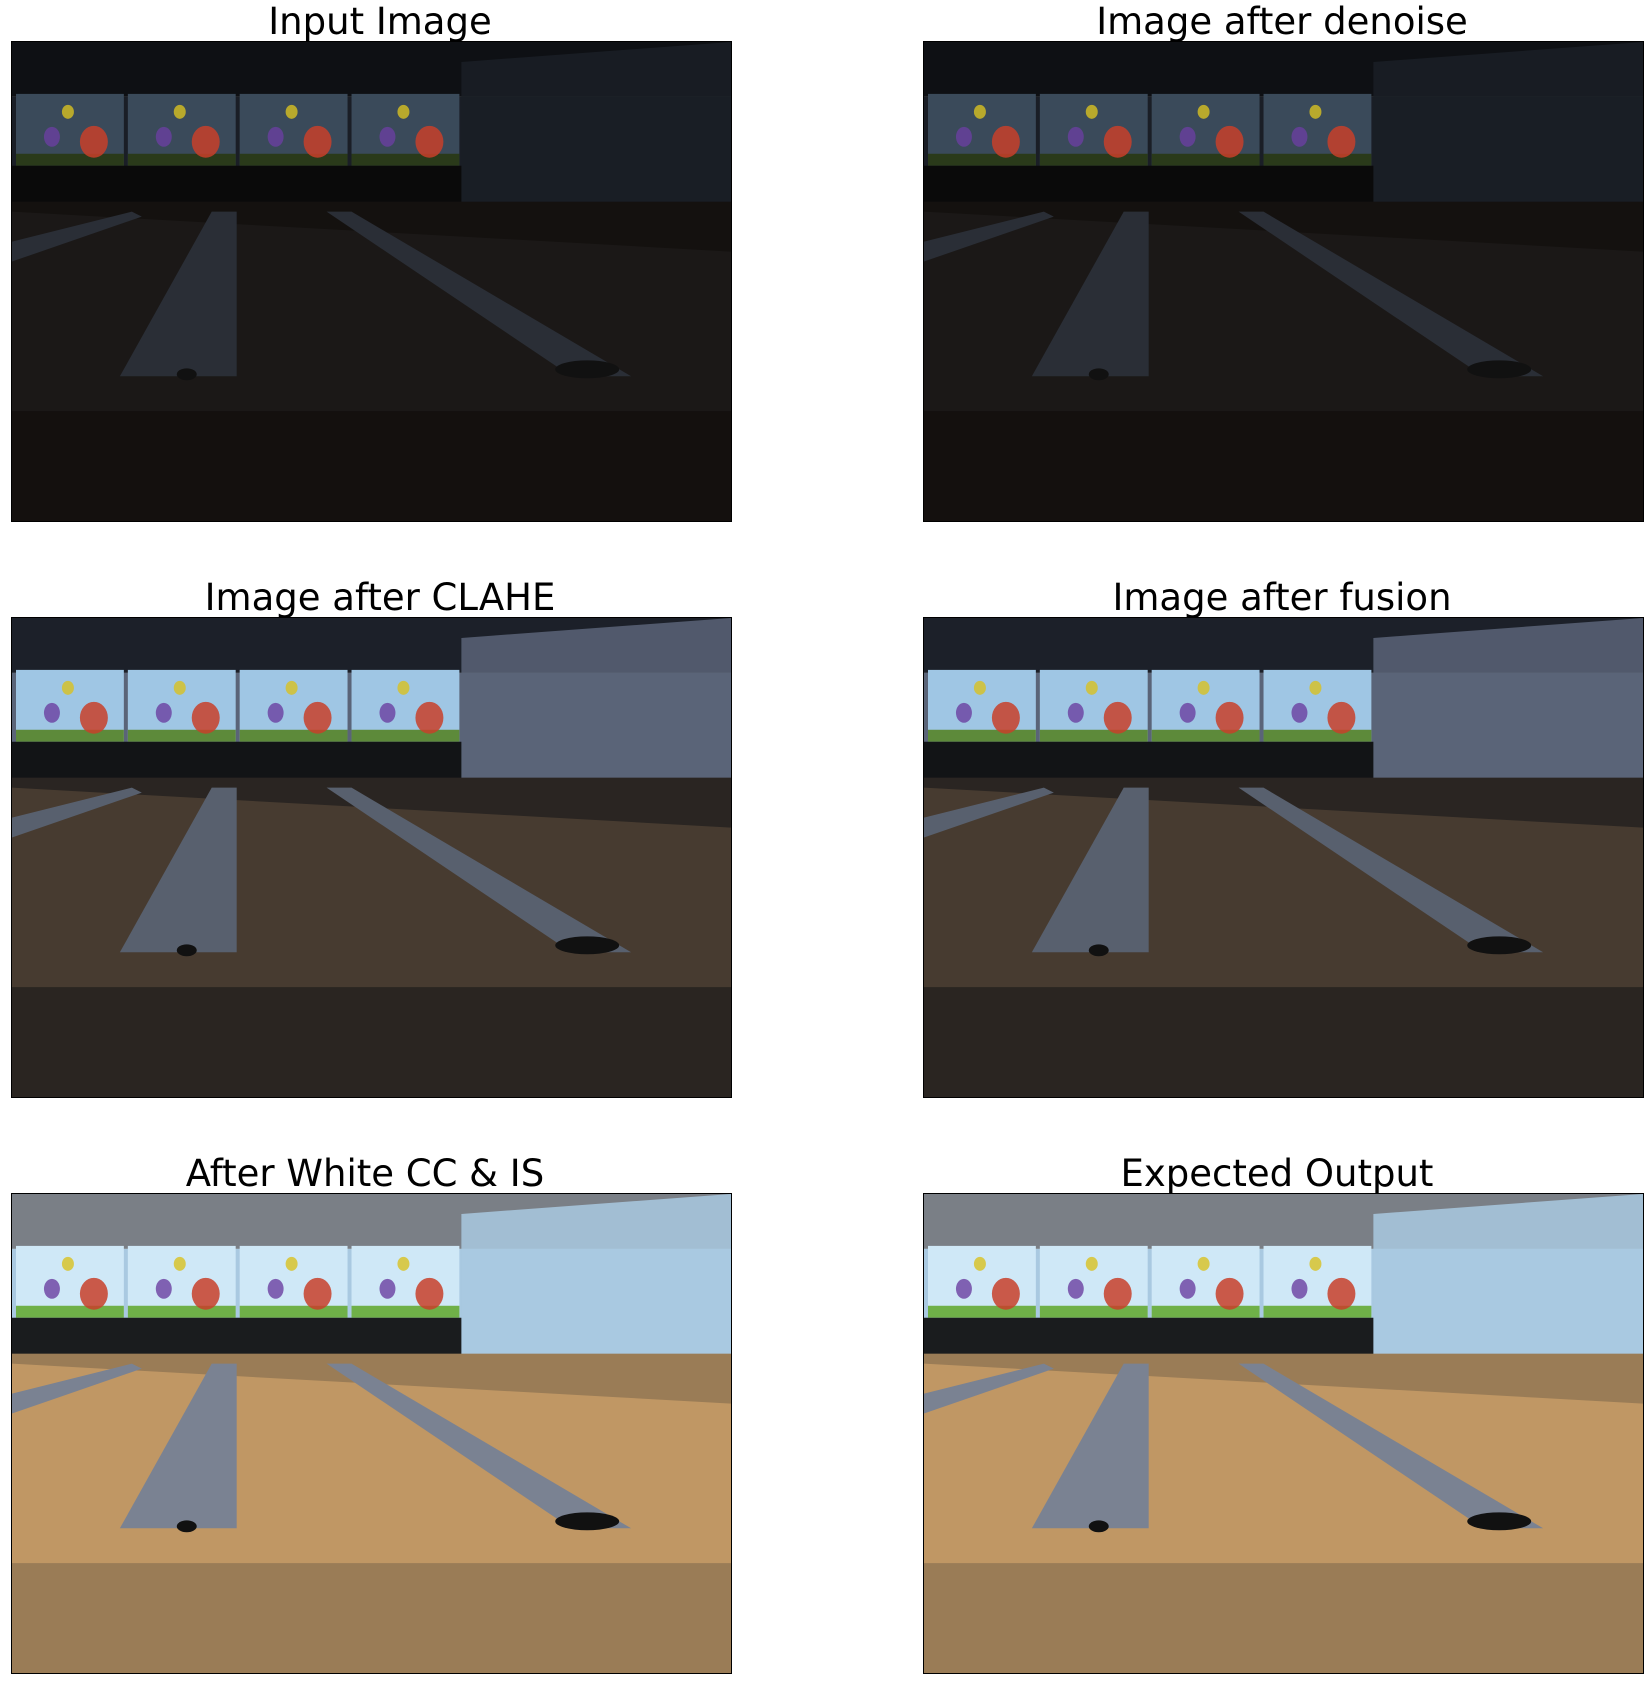 This screenshot has width=1650, height=1682. I want to click on panel-title: Image after CLAHE, so click(380, 597).